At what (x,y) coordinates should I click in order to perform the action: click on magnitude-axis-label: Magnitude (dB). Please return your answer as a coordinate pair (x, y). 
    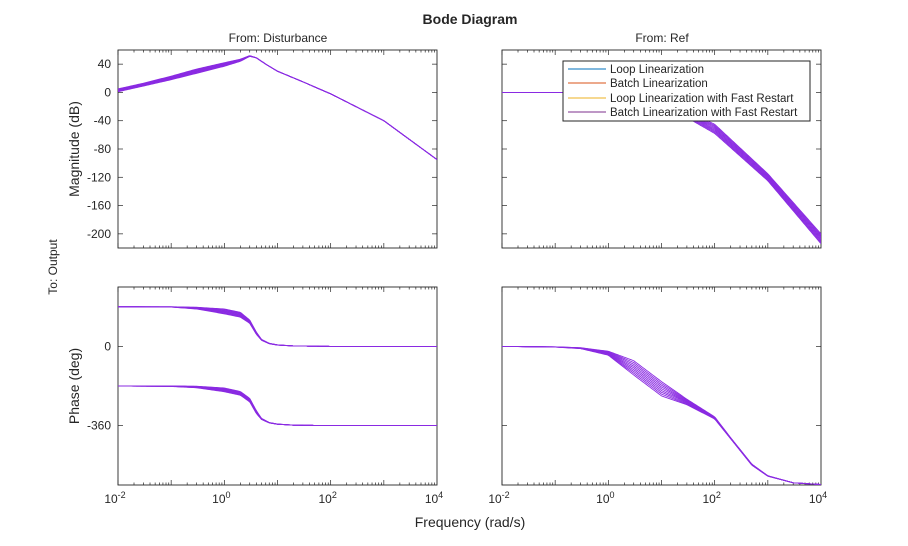
    Looking at the image, I should click on (74, 149).